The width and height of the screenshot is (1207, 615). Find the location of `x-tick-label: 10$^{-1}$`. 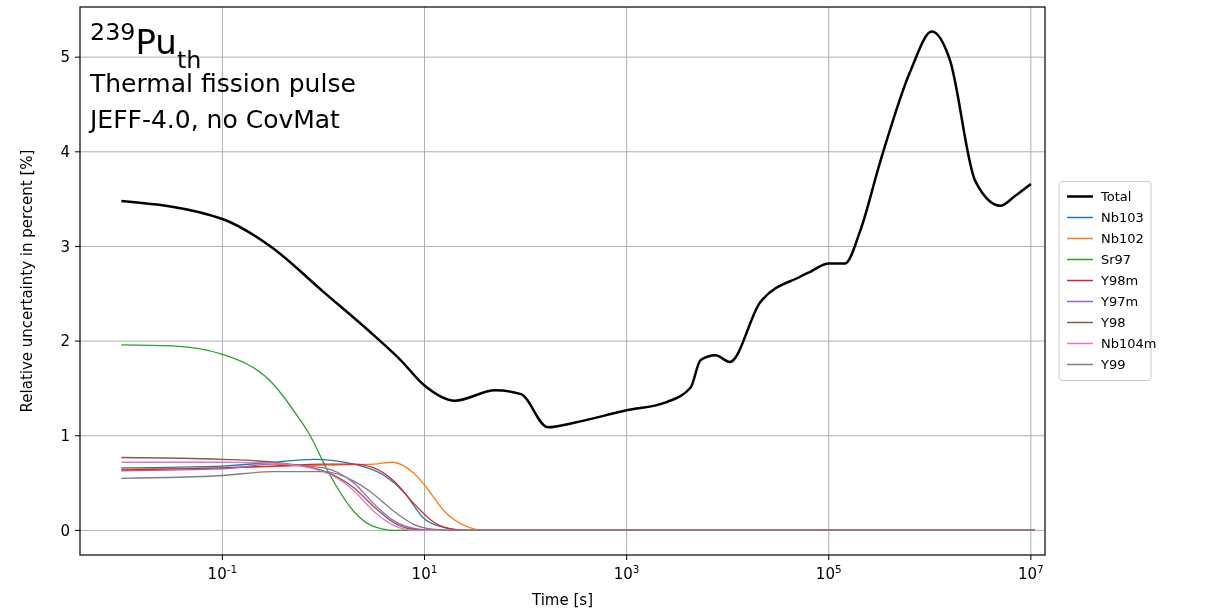

x-tick-label: 10$^{-1}$ is located at coordinates (222, 573).